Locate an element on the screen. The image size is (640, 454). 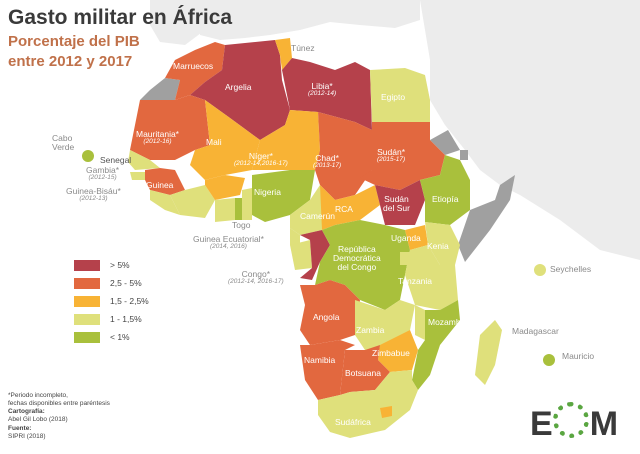
south-africa is located at coordinates (368, 404).